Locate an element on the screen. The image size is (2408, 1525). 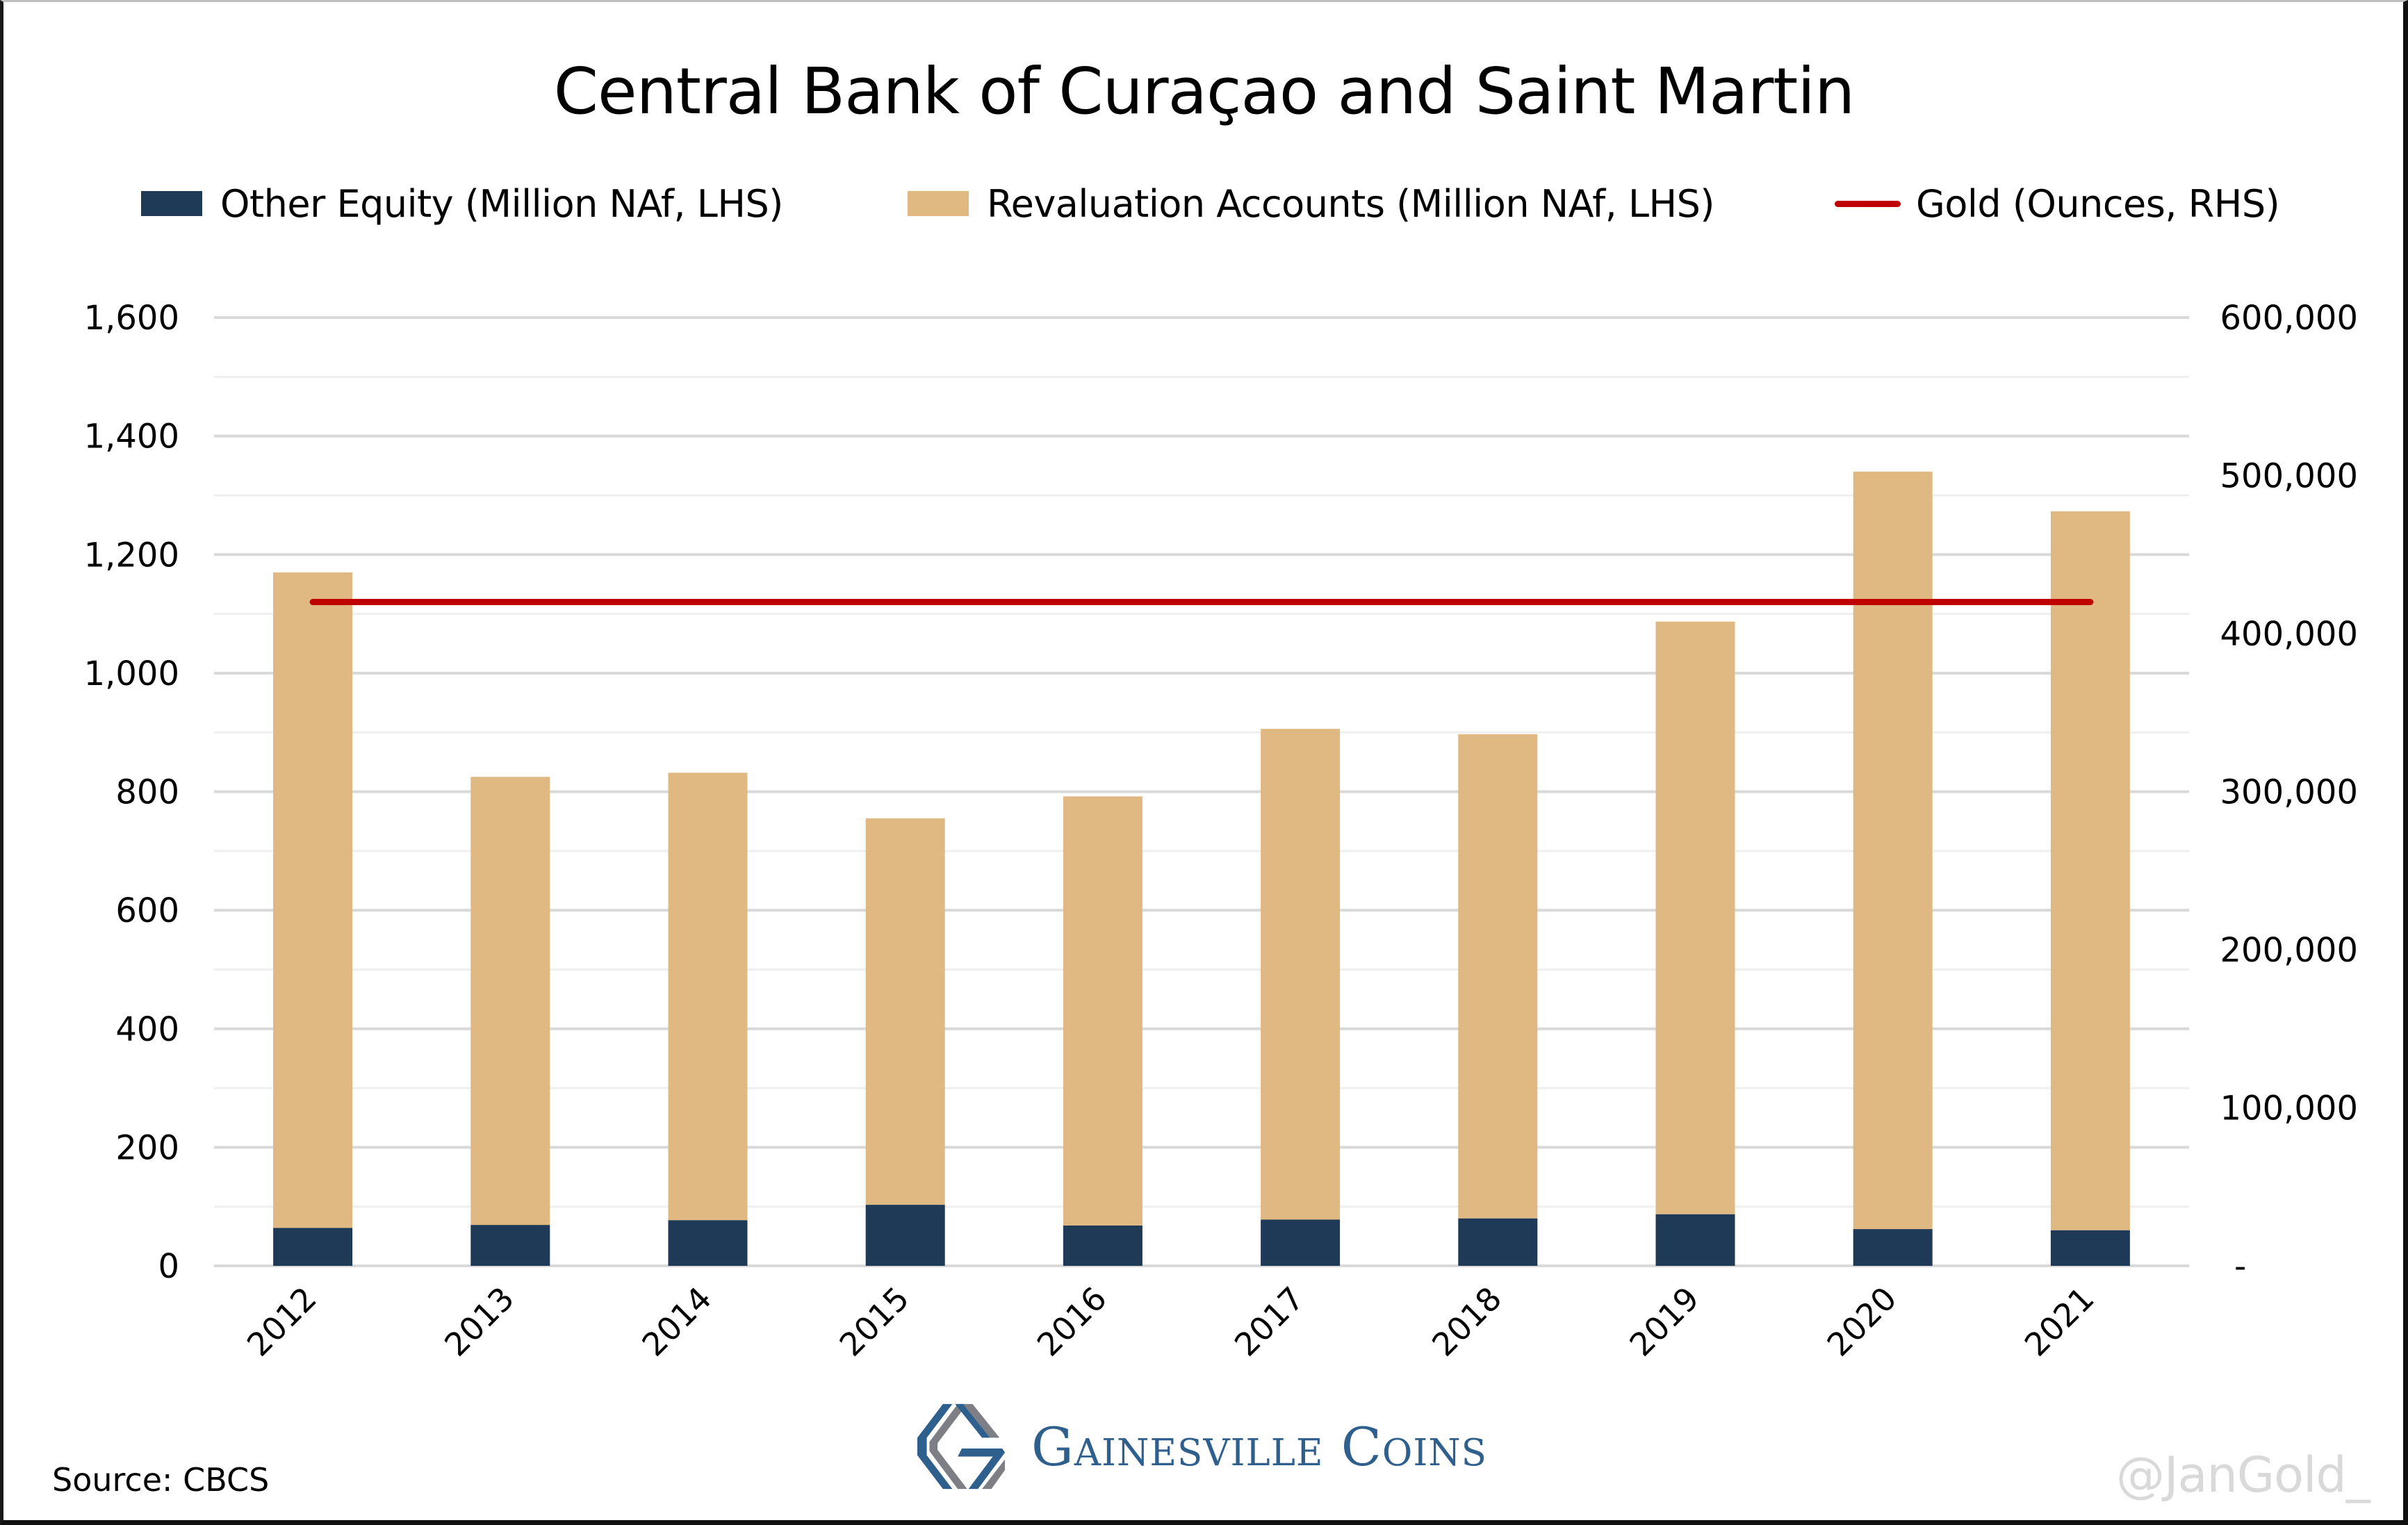
right-tick-label: 400,000 is located at coordinates (2289, 634).